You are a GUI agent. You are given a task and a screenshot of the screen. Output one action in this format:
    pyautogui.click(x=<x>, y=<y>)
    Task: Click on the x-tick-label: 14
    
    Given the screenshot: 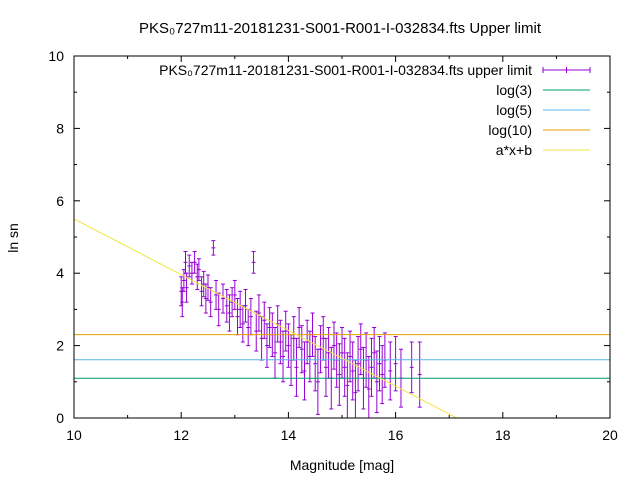 What is the action you would take?
    pyautogui.click(x=289, y=435)
    